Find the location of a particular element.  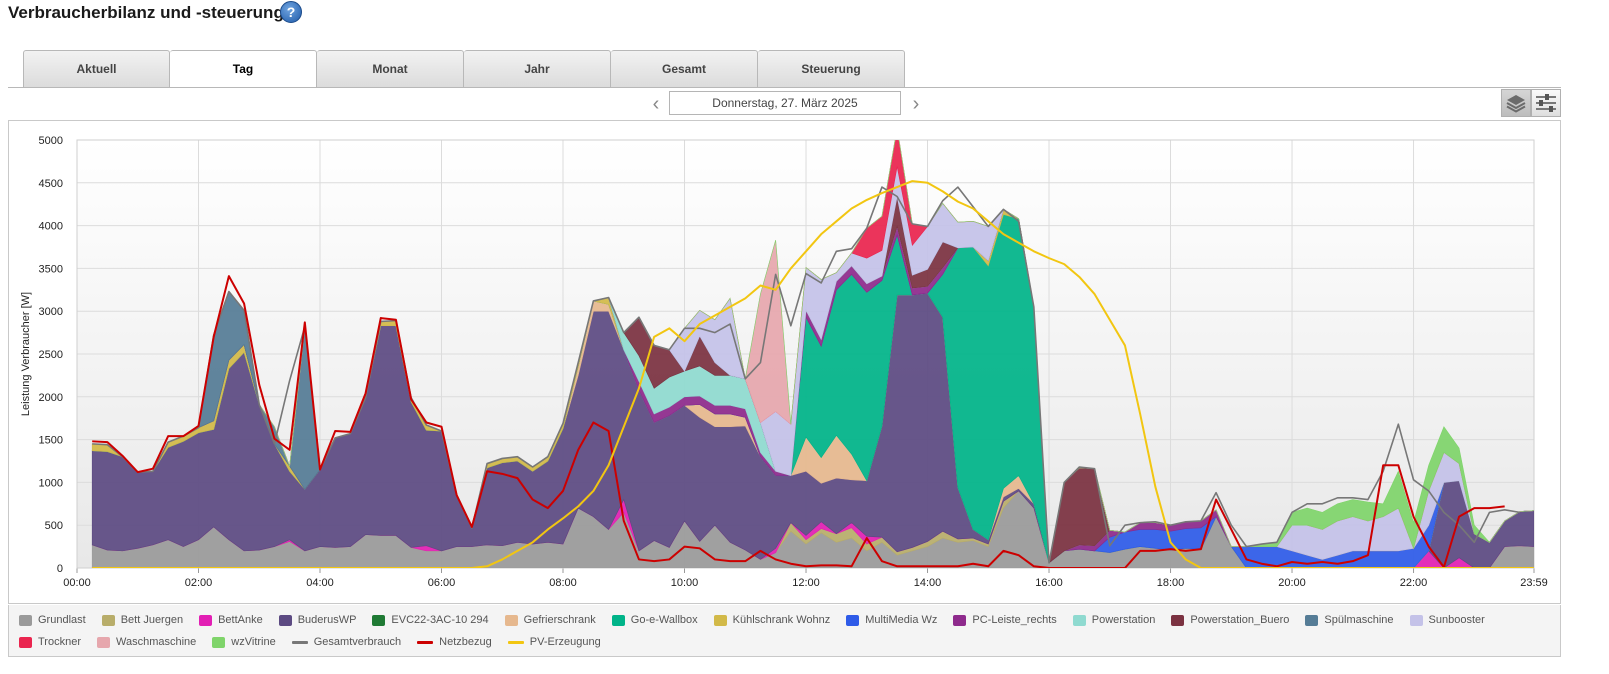

y-tick-label-4: 2000 is located at coordinates (51, 398).